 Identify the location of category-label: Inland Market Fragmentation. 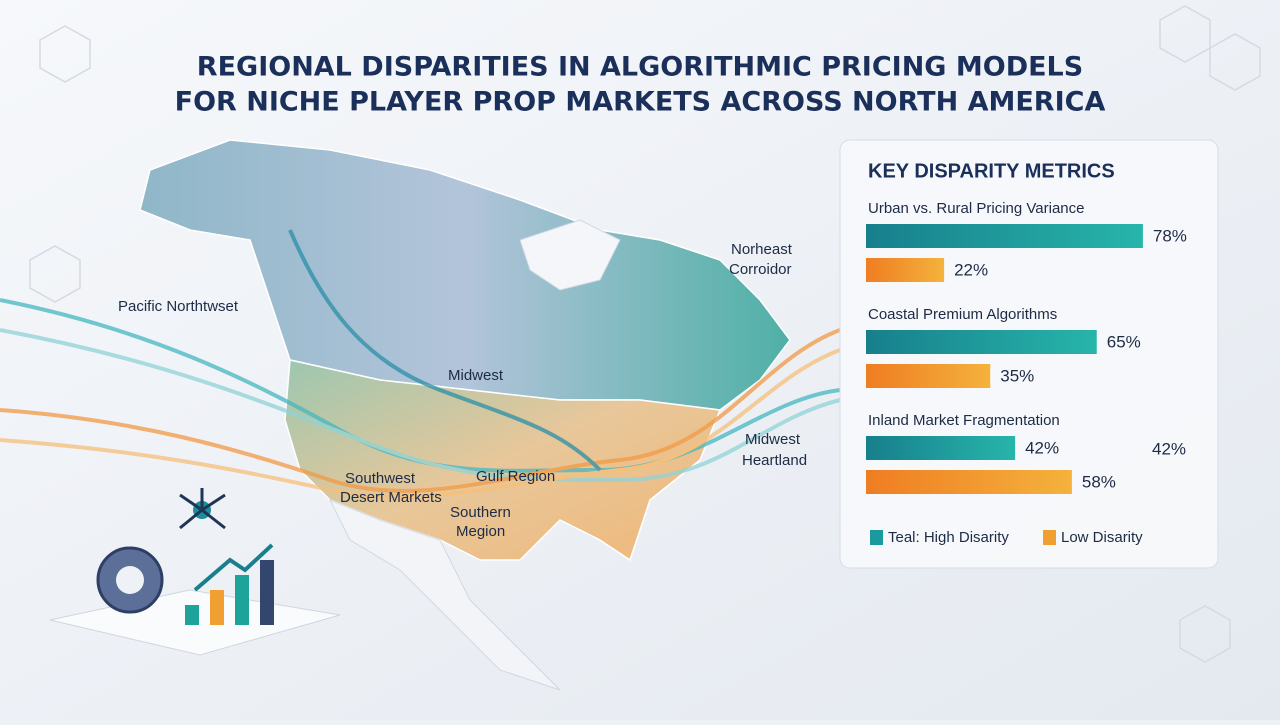
(964, 420).